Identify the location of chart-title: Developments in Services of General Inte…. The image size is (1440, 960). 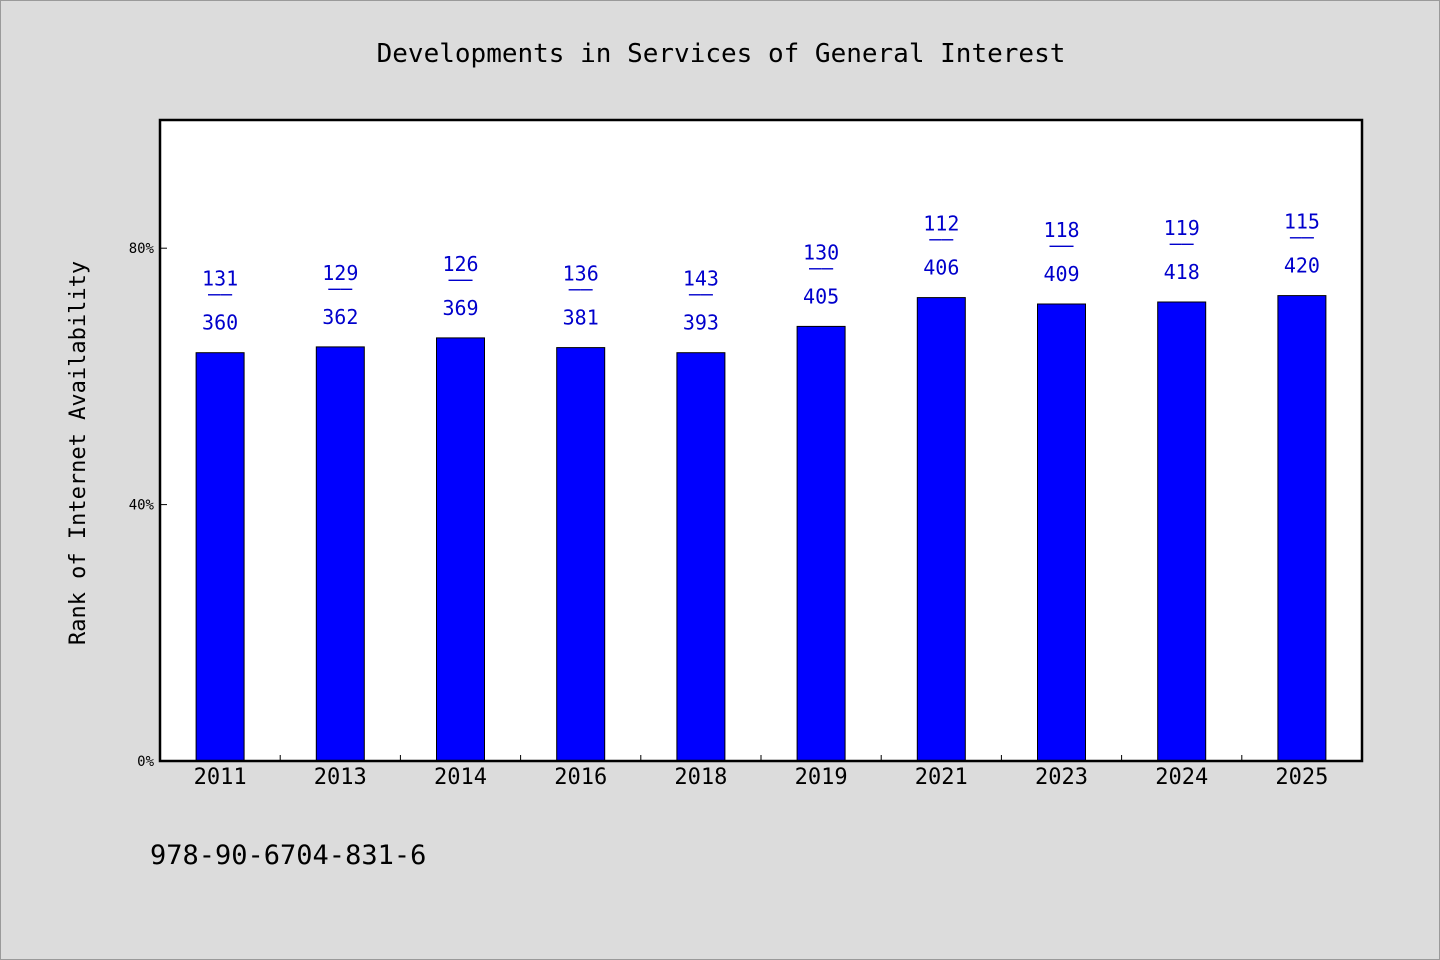
(721, 54).